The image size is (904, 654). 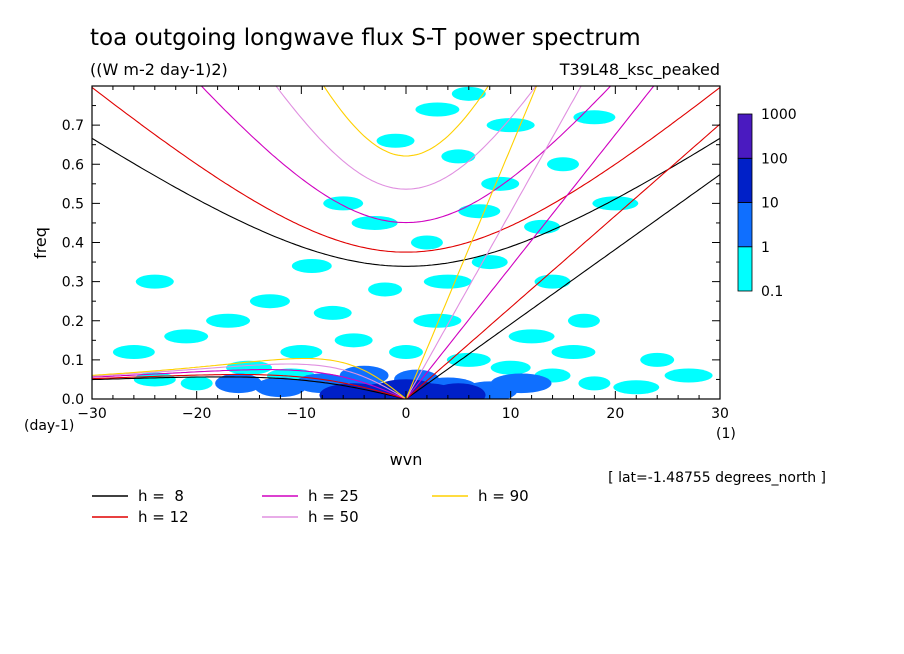 What do you see at coordinates (726, 434) in the screenshot?
I see `x-axis-unit: (1)` at bounding box center [726, 434].